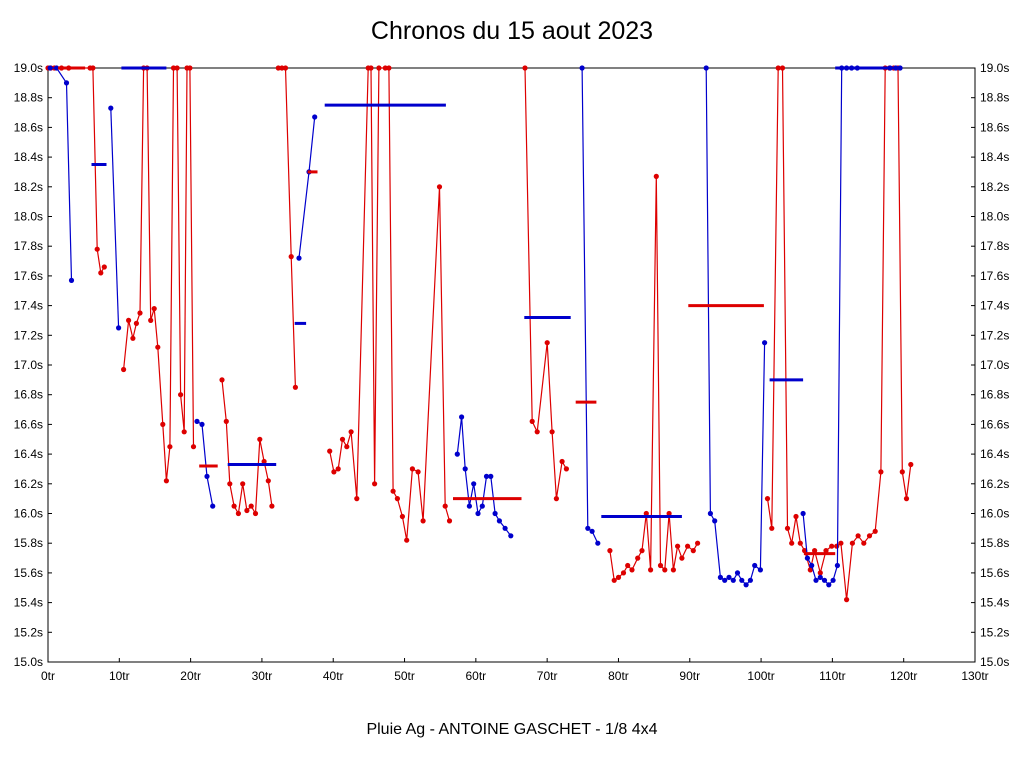  I want to click on y-tick-label-left: 16.2s, so click(28, 484).